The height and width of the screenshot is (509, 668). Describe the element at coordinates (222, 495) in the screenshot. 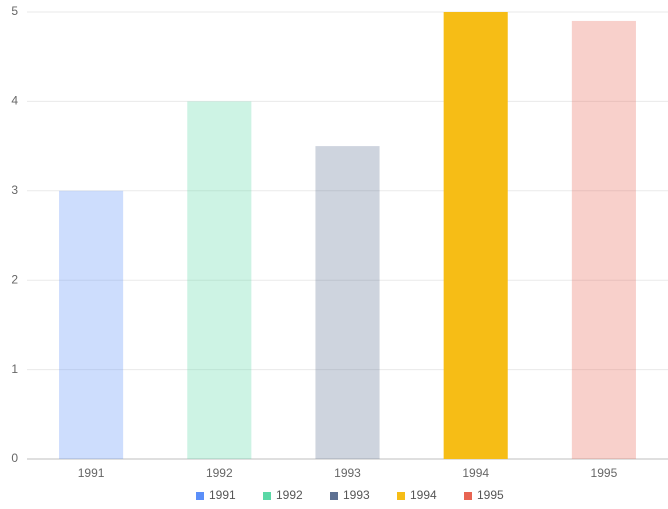

I see `legend-label: 1991` at that location.